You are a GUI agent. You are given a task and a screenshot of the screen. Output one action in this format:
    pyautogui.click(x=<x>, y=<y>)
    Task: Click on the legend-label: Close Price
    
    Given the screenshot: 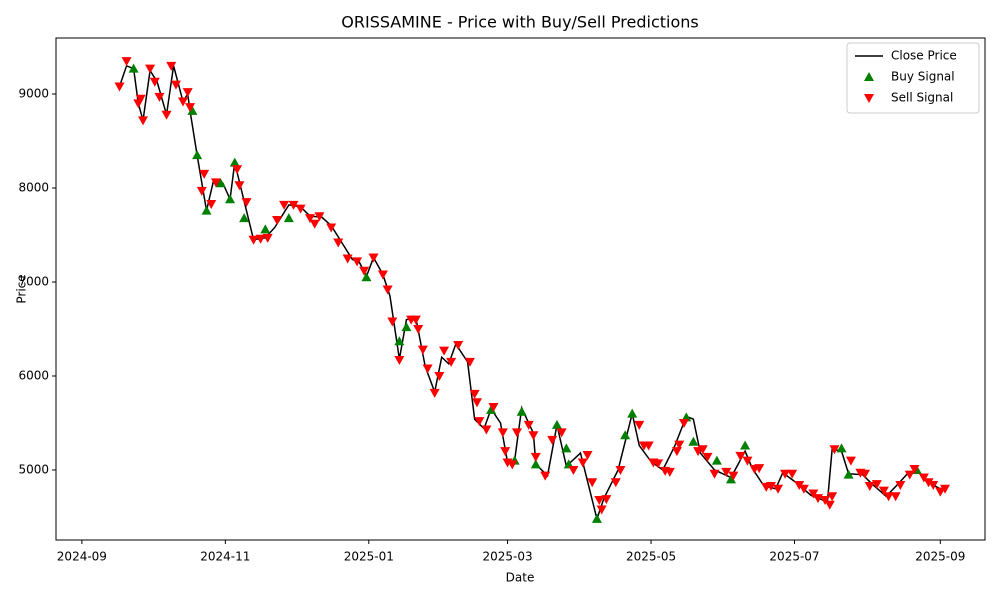 What is the action you would take?
    pyautogui.click(x=924, y=56)
    